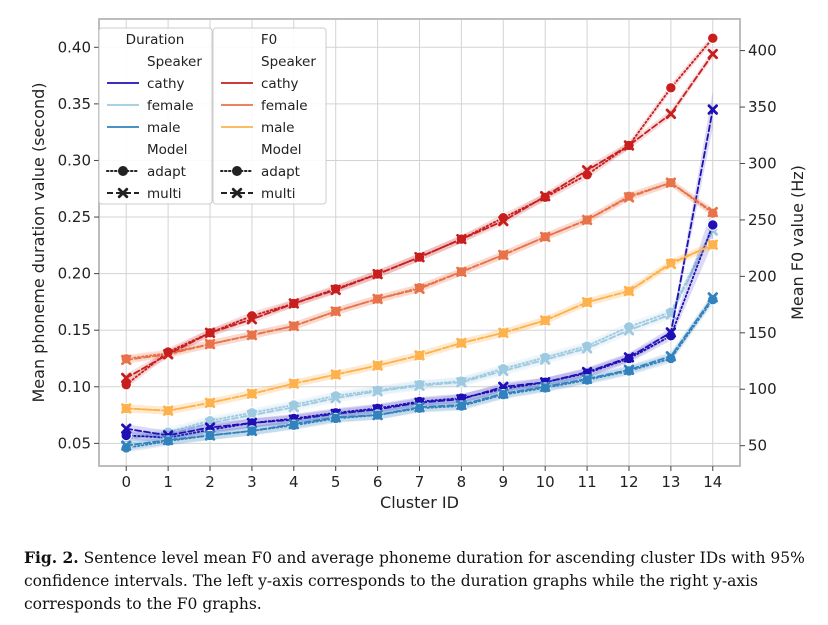 The height and width of the screenshot is (625, 828). What do you see at coordinates (74, 47) in the screenshot?
I see `y-left-tick-label-7: 0.40` at bounding box center [74, 47].